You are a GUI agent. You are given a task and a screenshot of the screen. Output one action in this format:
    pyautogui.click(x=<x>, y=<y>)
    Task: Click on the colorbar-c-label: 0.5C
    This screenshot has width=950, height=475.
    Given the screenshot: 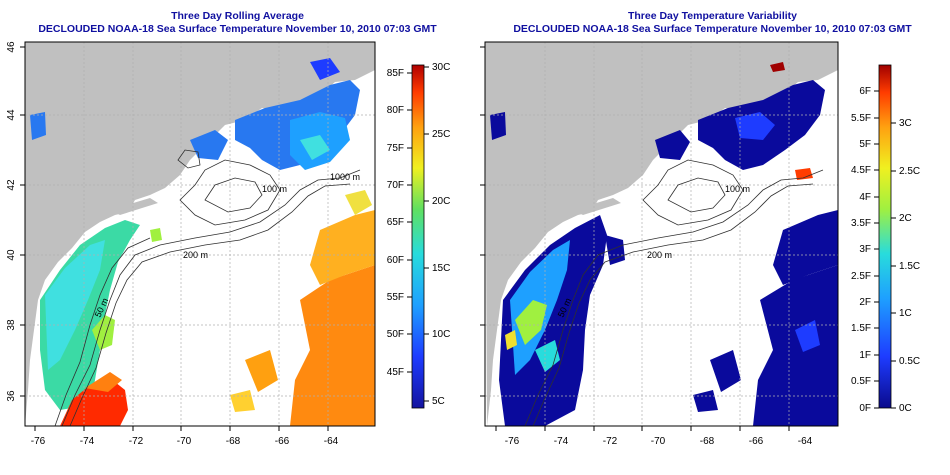 What is the action you would take?
    pyautogui.click(x=909, y=361)
    